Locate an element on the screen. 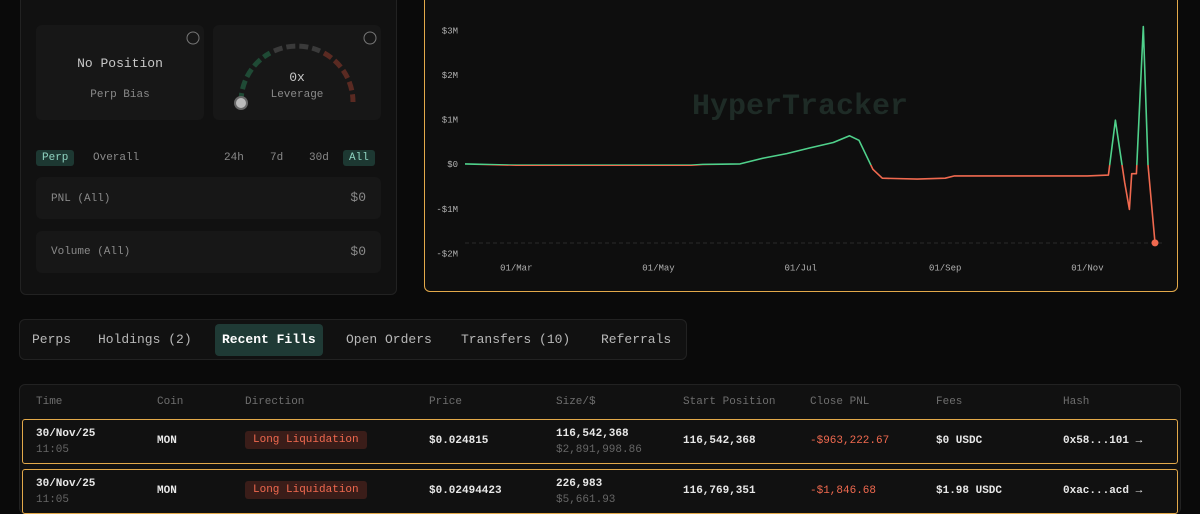 This screenshot has width=1200, height=514. column-header: Size/$ is located at coordinates (576, 402).